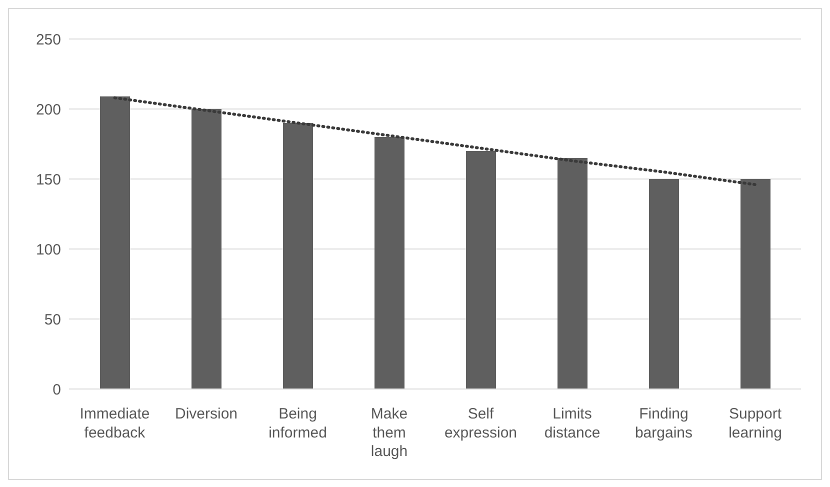  Describe the element at coordinates (48, 109) in the screenshot. I see `y-tick-label: 200` at that location.